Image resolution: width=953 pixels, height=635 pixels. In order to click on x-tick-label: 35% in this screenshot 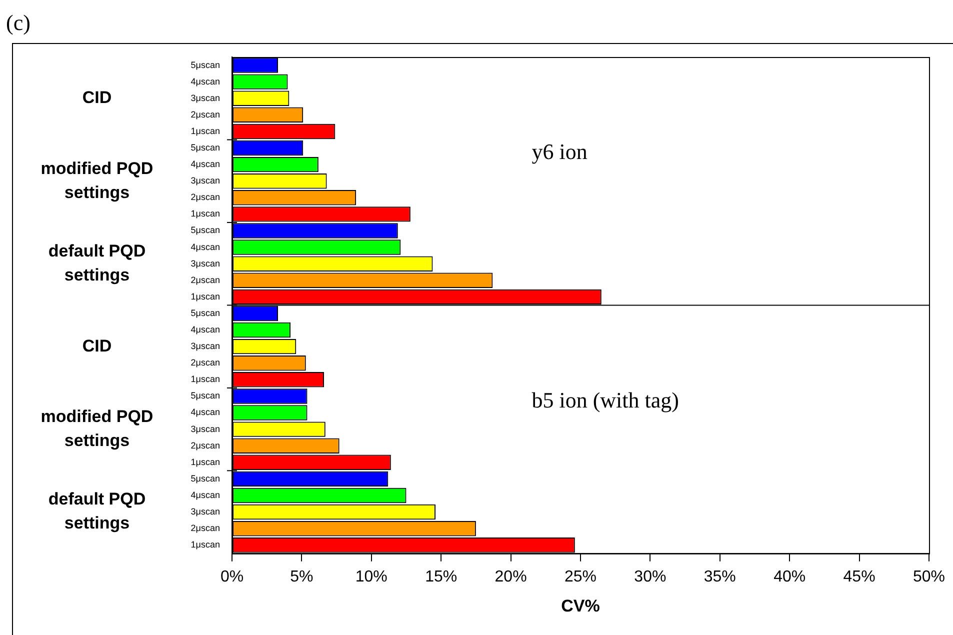, I will do `click(720, 577)`.